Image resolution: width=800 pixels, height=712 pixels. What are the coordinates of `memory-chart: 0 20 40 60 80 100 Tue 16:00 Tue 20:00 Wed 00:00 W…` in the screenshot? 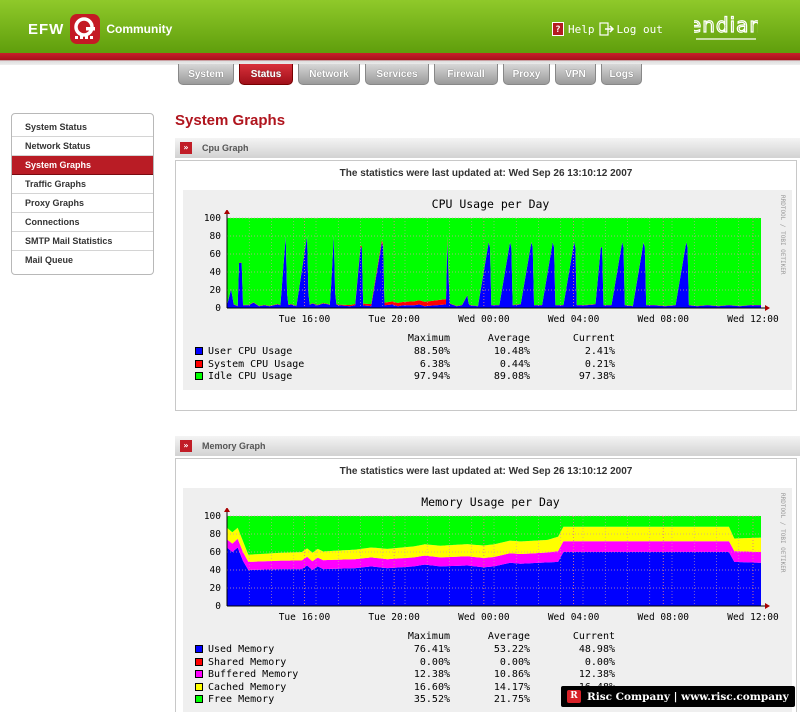 It's located at (491, 565).